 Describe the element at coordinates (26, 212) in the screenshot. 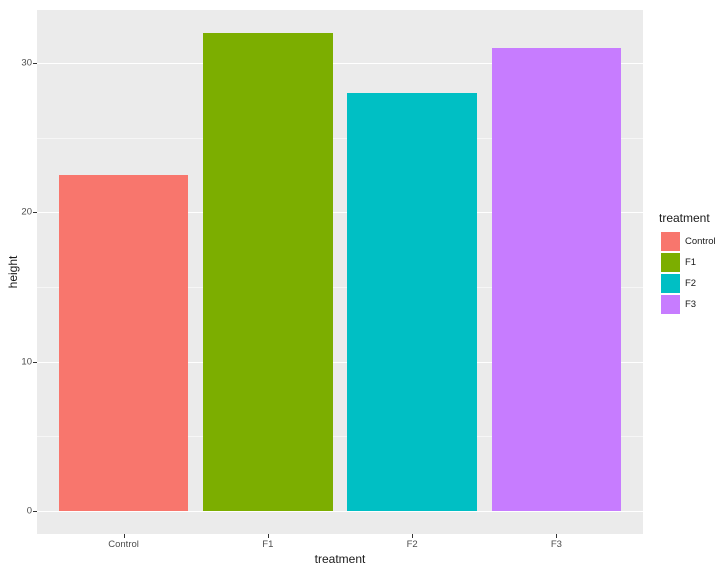

I see `y-tick-label: 20` at that location.